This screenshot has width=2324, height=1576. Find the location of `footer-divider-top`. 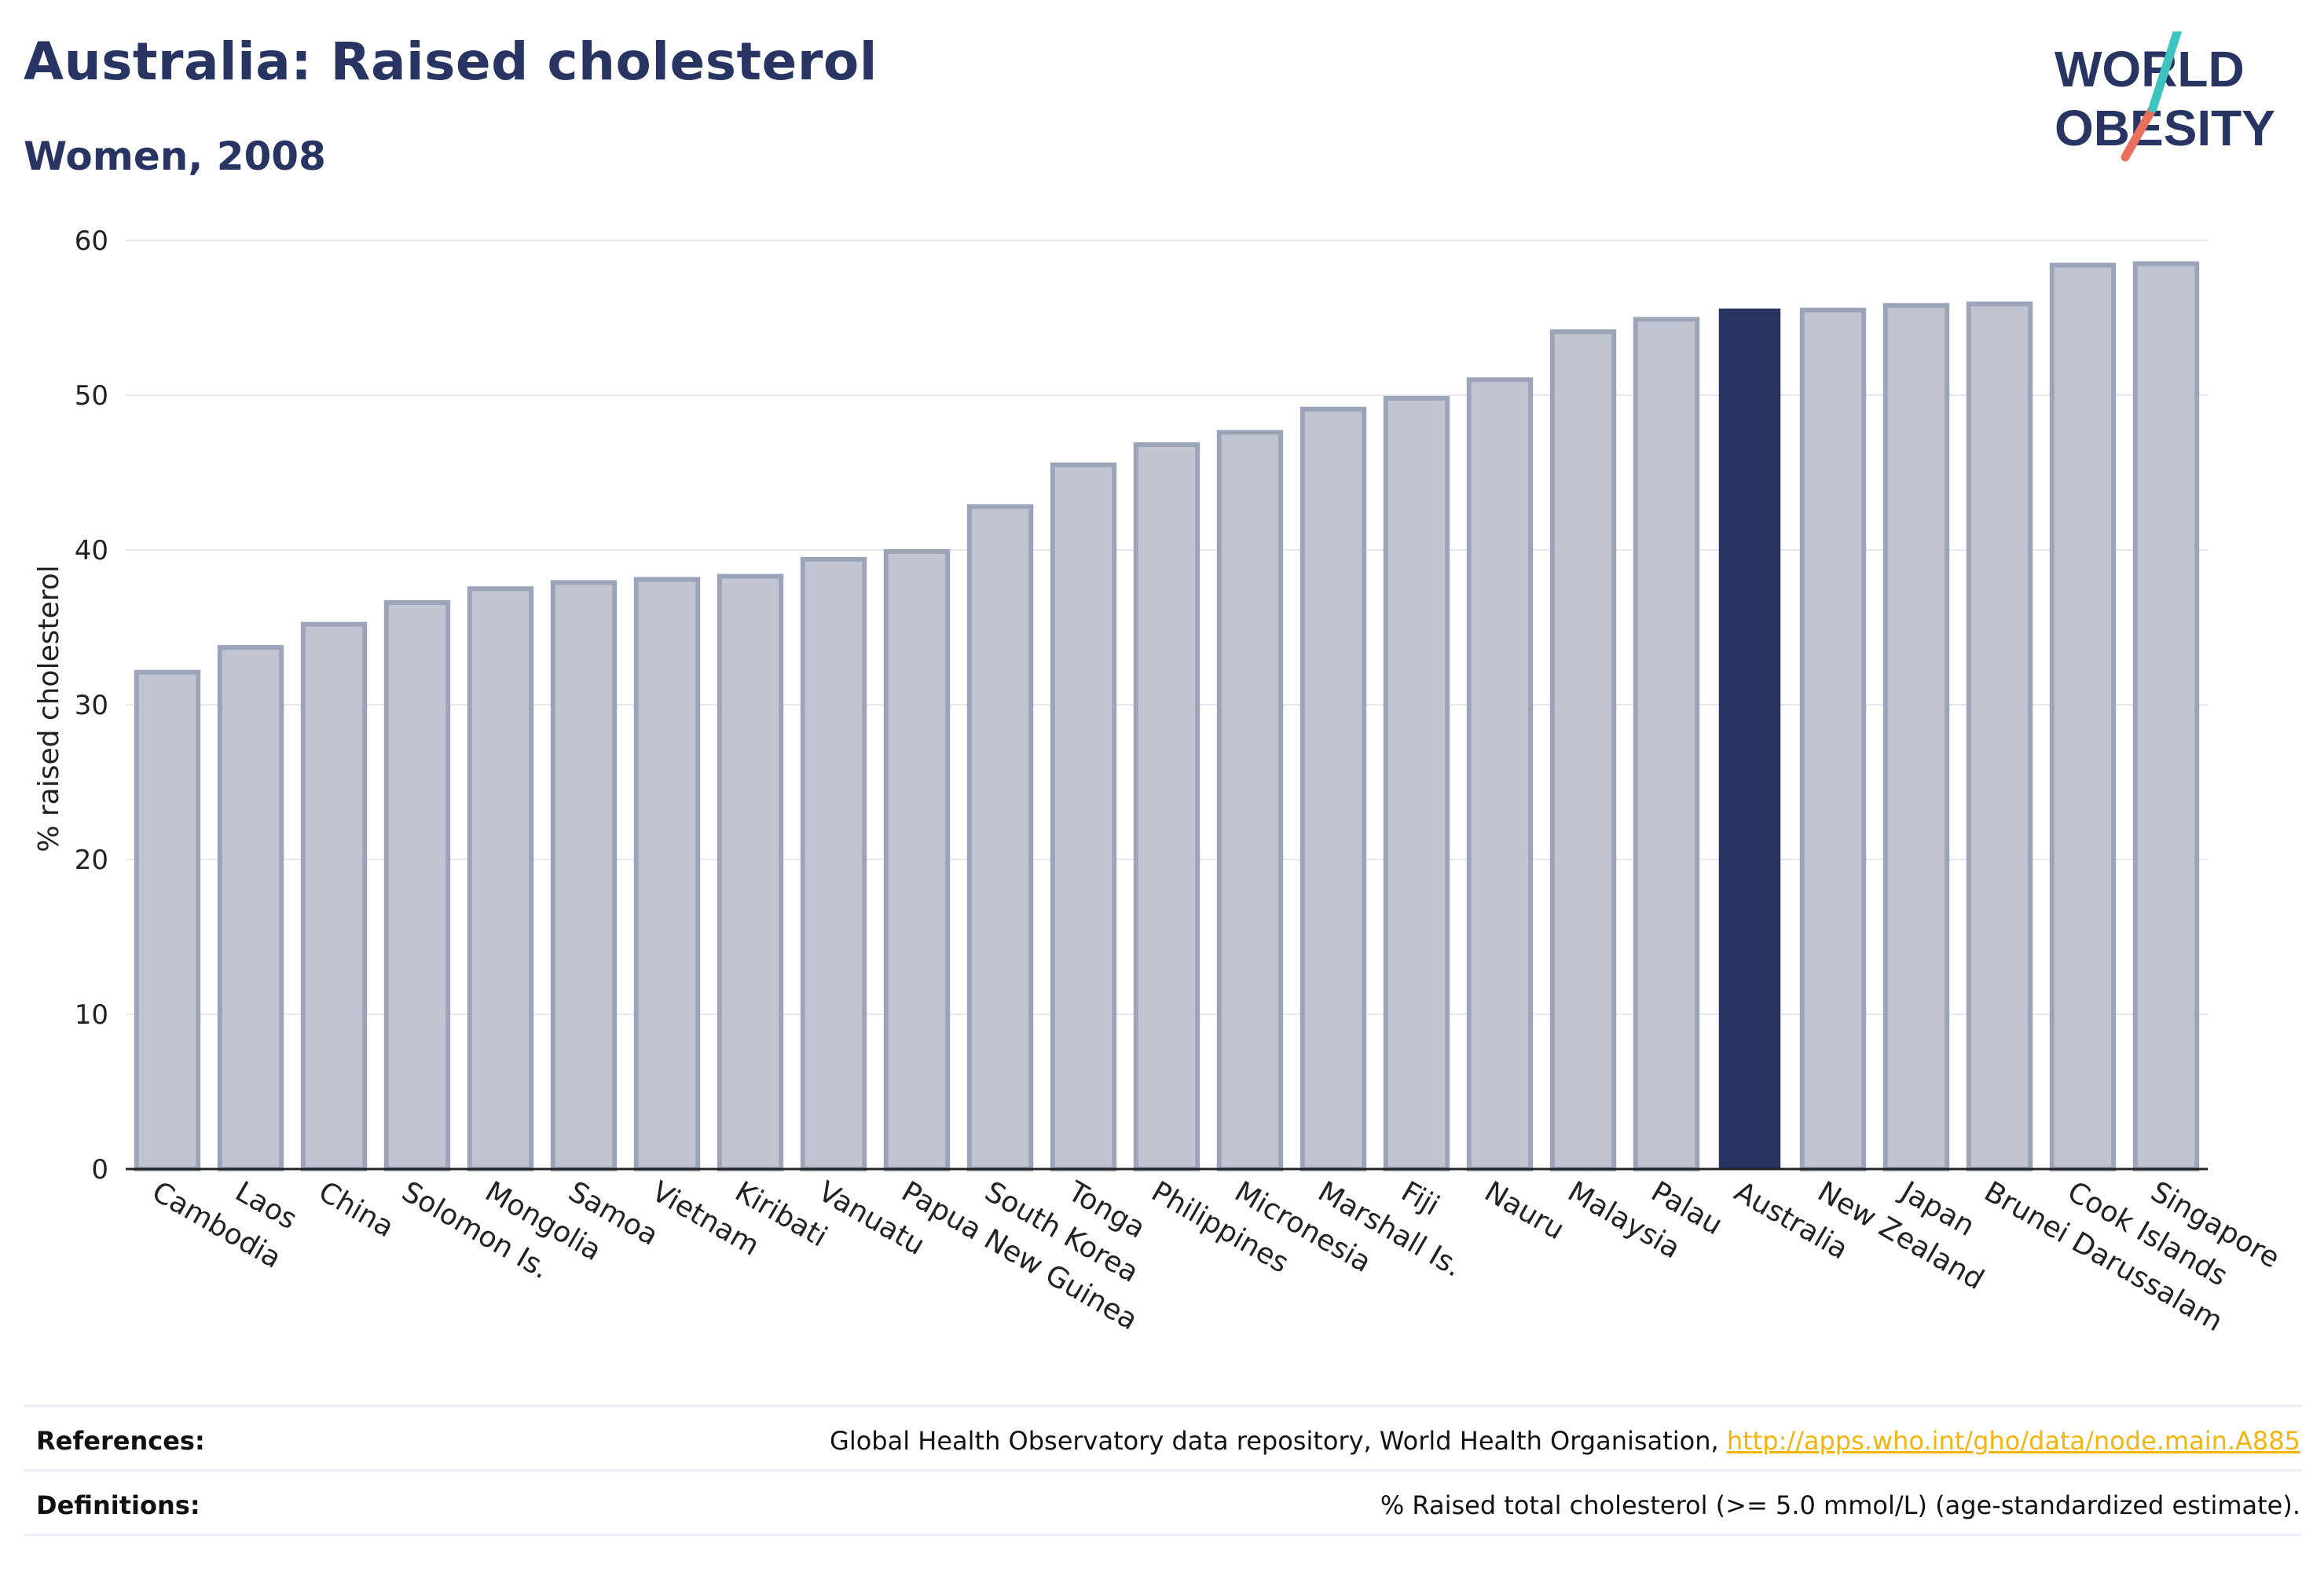

footer-divider-top is located at coordinates (1163, 1406).